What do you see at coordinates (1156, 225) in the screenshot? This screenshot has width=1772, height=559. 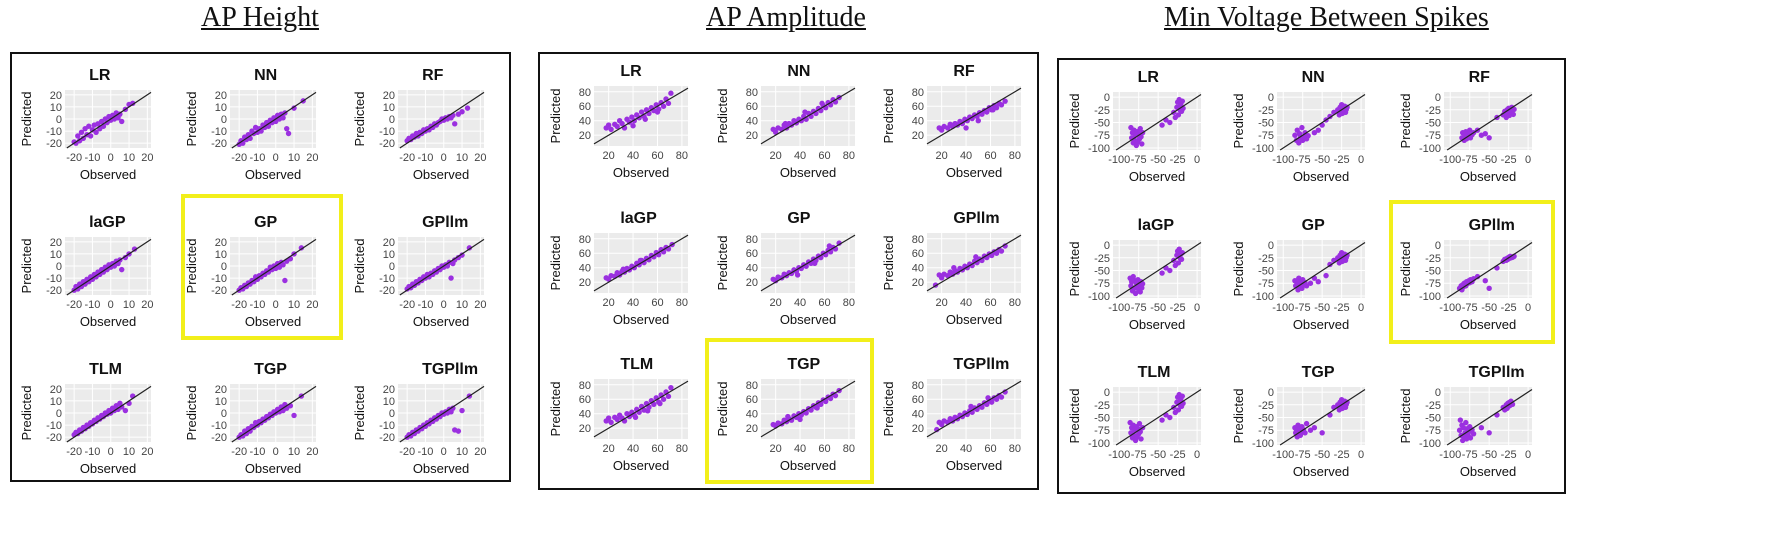 I see `model-label: laGP` at bounding box center [1156, 225].